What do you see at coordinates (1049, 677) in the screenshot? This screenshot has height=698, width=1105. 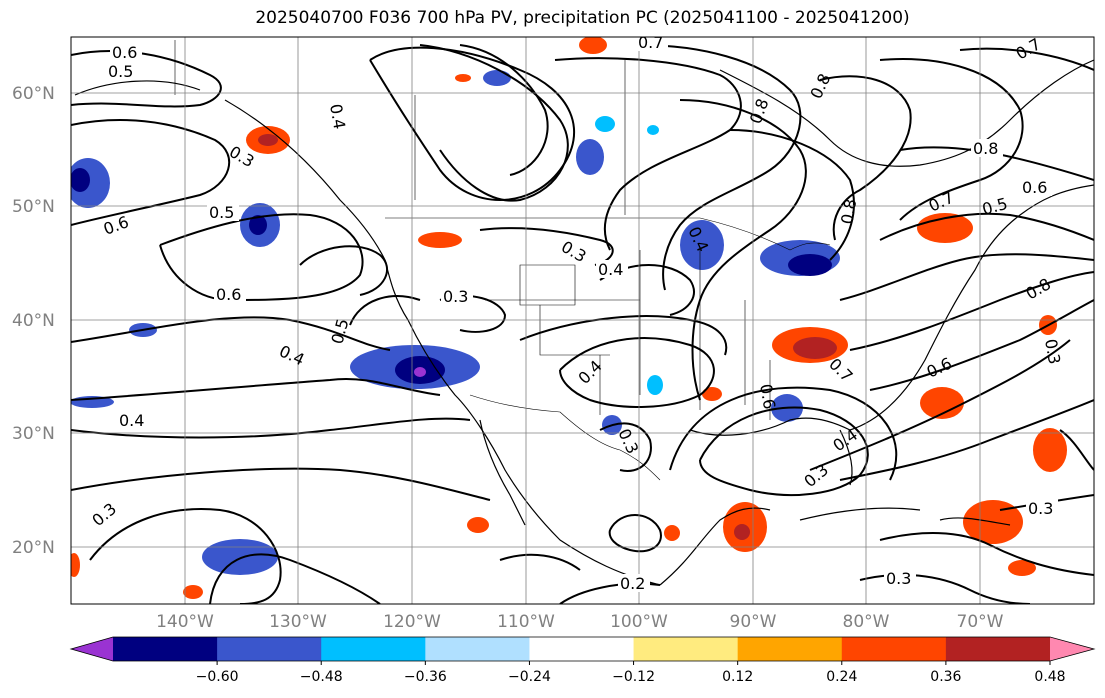 I see `colorbar-tick-label: 0.48` at bounding box center [1049, 677].